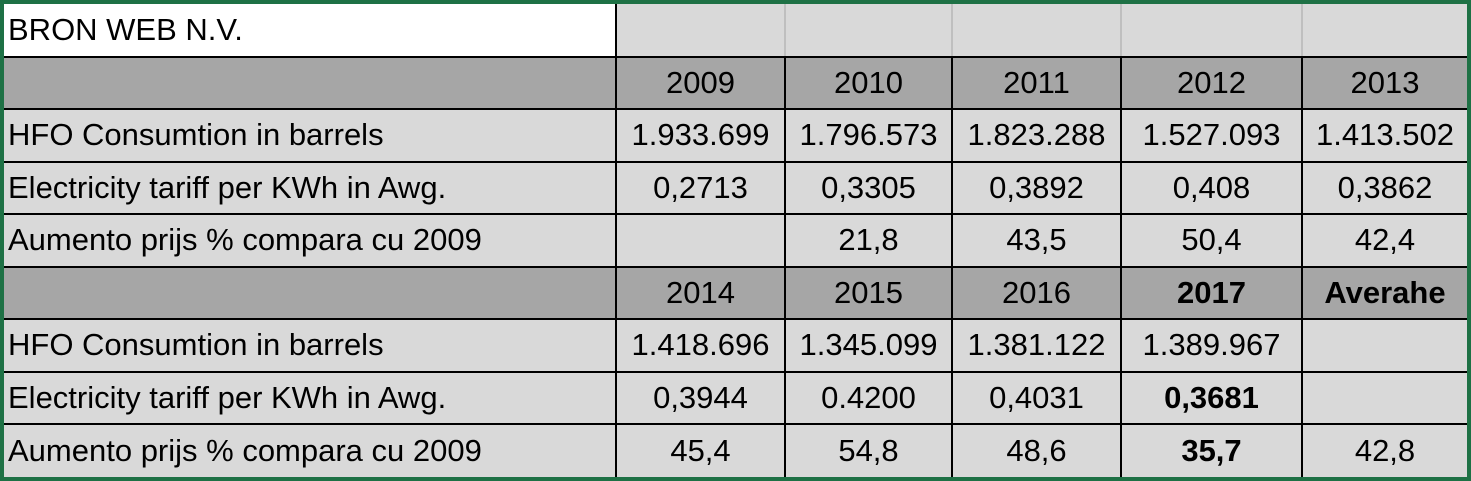 The image size is (1471, 481). Describe the element at coordinates (868, 240) in the screenshot. I see `cell: 21,8` at that location.